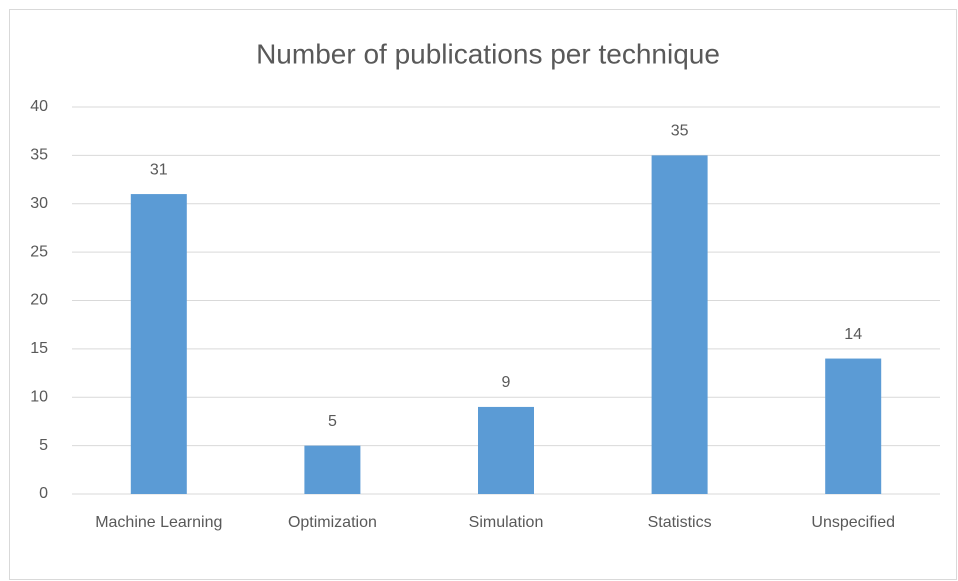 This screenshot has height=581, width=958. What do you see at coordinates (159, 169) in the screenshot?
I see `data-label: 31` at bounding box center [159, 169].